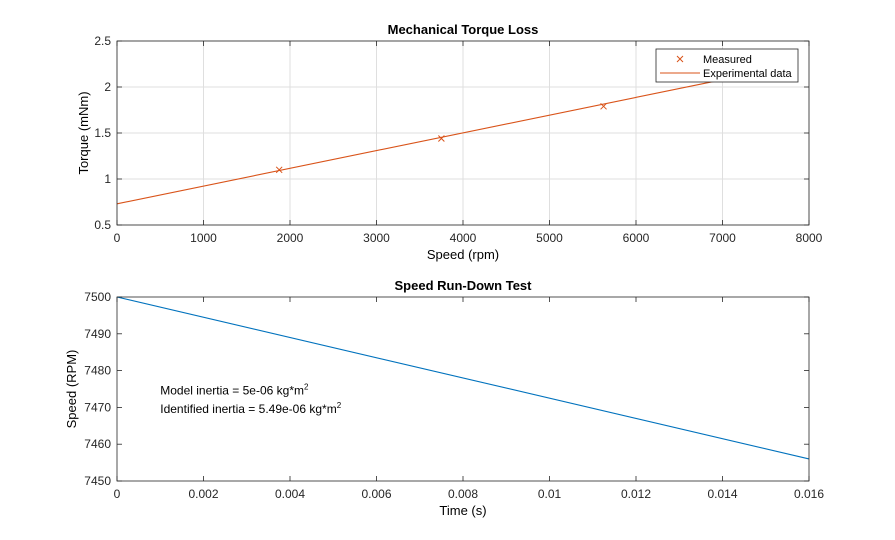 The image size is (895, 540). Describe the element at coordinates (549, 238) in the screenshot. I see `x-tick-label: 5000` at that location.